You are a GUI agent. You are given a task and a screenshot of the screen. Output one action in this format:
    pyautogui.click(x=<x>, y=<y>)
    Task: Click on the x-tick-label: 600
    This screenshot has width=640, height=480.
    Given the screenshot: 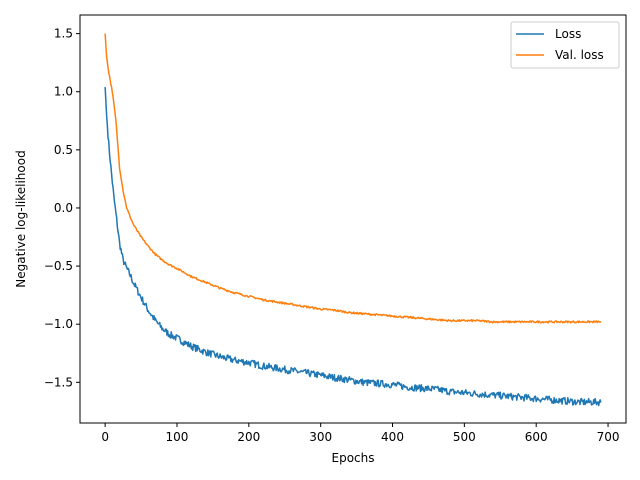 What is the action you would take?
    pyautogui.click(x=536, y=437)
    